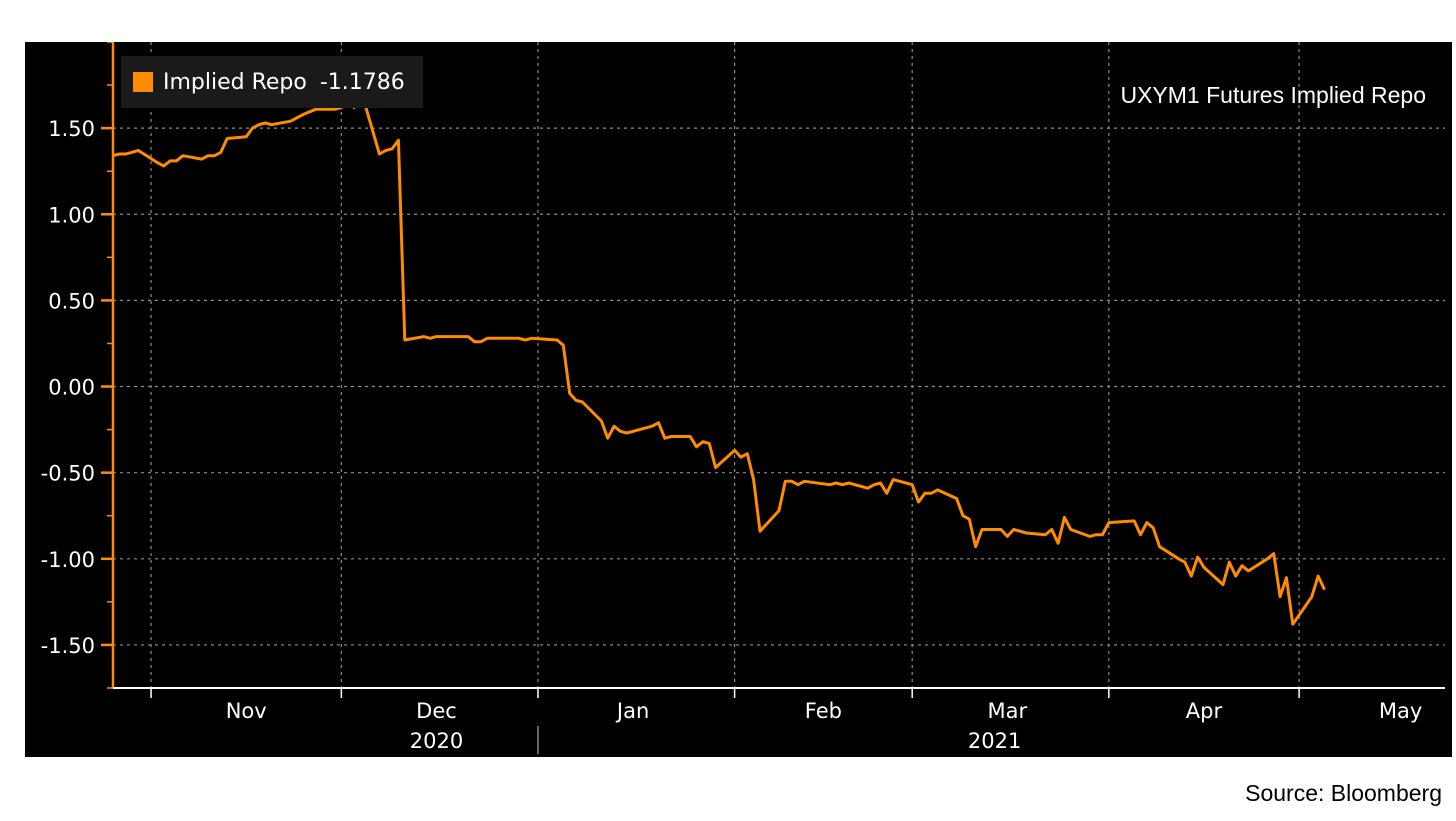 The height and width of the screenshot is (821, 1456). I want to click on legend-last-value: -1.1786, so click(362, 82).